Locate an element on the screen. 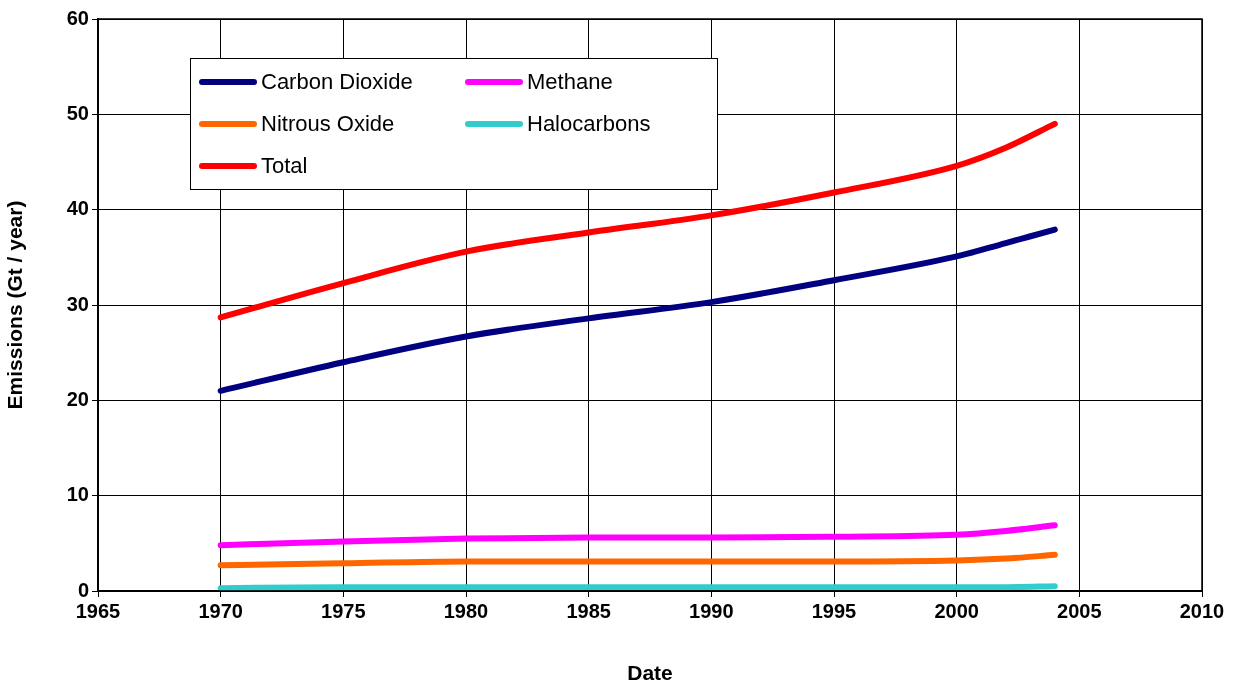 The width and height of the screenshot is (1242, 691). x-axis-title: Date is located at coordinates (650, 673).